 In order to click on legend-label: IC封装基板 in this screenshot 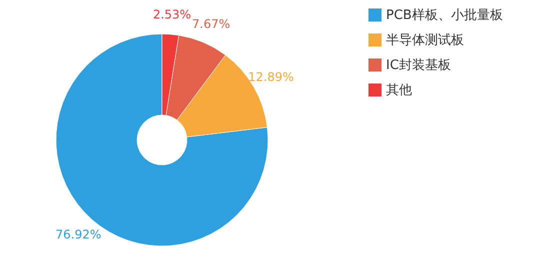, I will do `click(418, 65)`.